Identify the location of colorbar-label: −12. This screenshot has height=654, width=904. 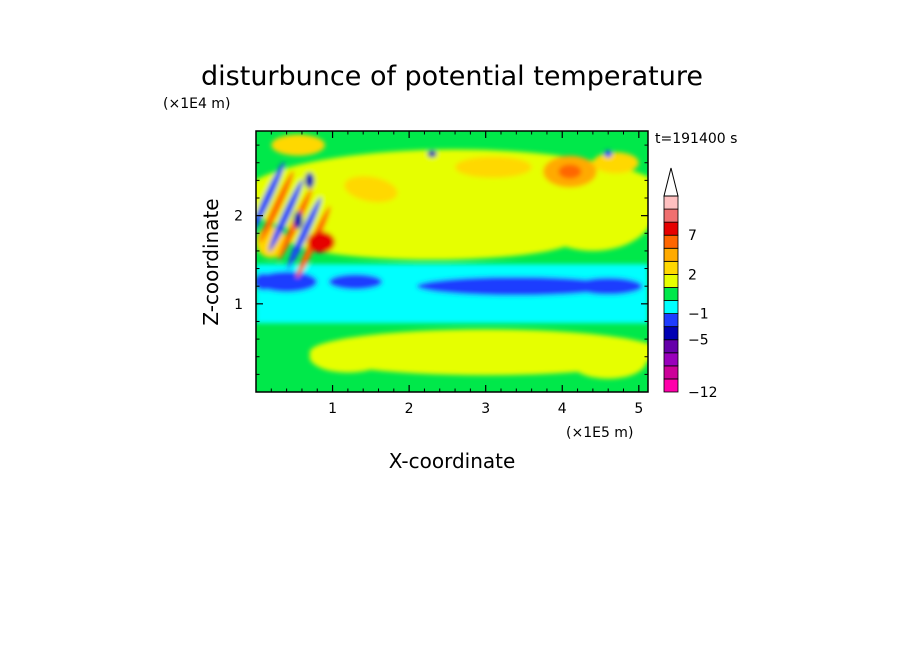
(703, 393).